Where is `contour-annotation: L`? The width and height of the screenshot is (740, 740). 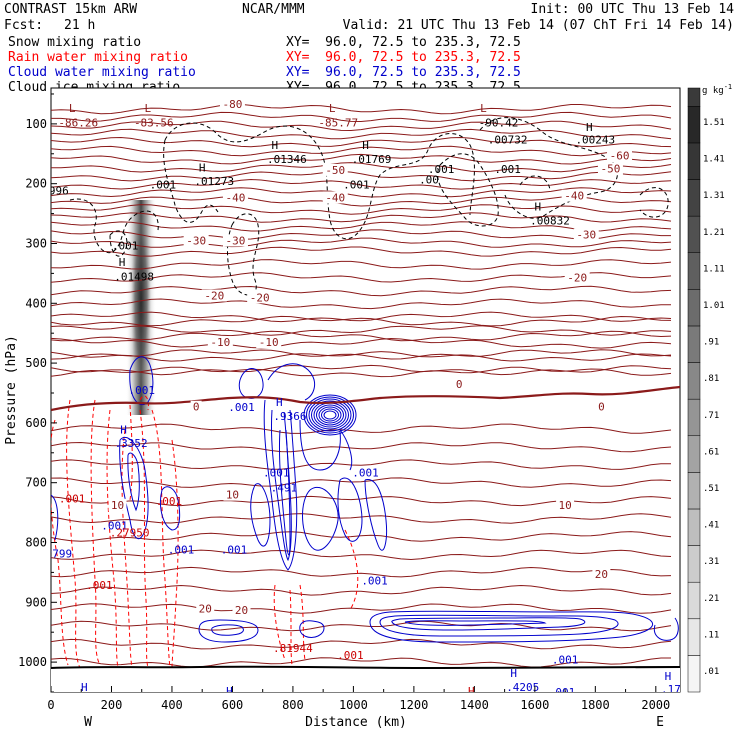
contour-annotation: L is located at coordinates (483, 108).